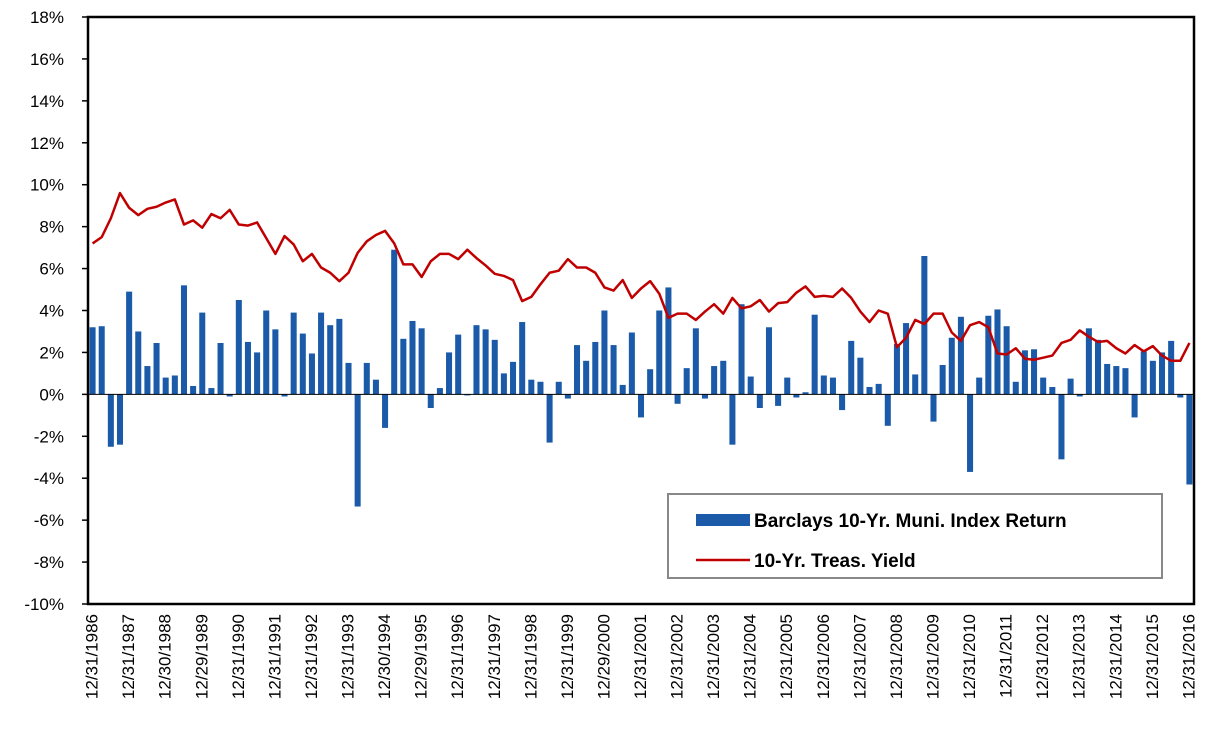 The image size is (1206, 737). What do you see at coordinates (1042, 656) in the screenshot?
I see `x-tick-label: 12/31/2012` at bounding box center [1042, 656].